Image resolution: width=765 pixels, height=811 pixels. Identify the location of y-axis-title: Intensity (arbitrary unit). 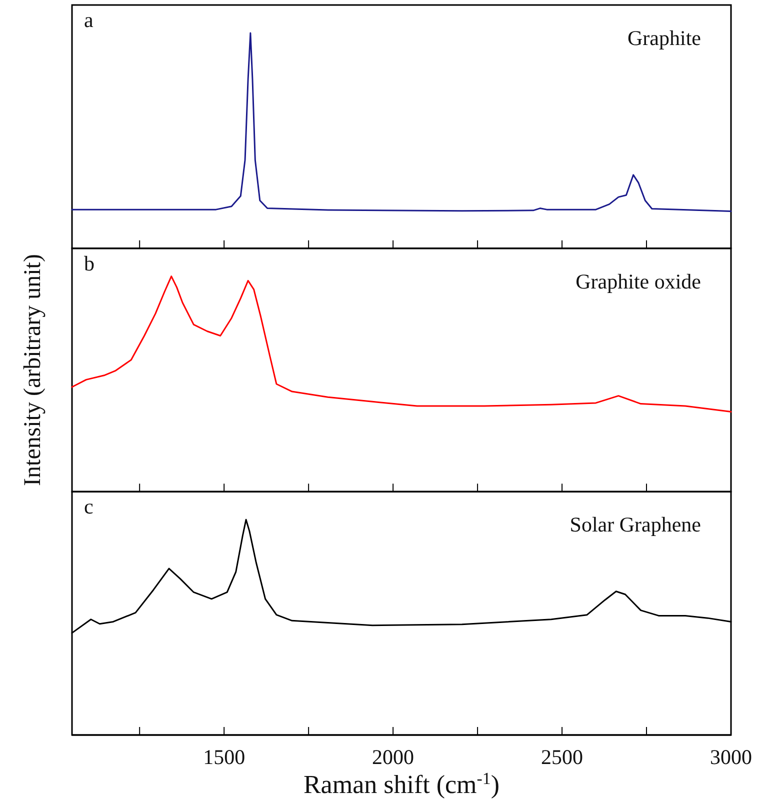
(33, 370).